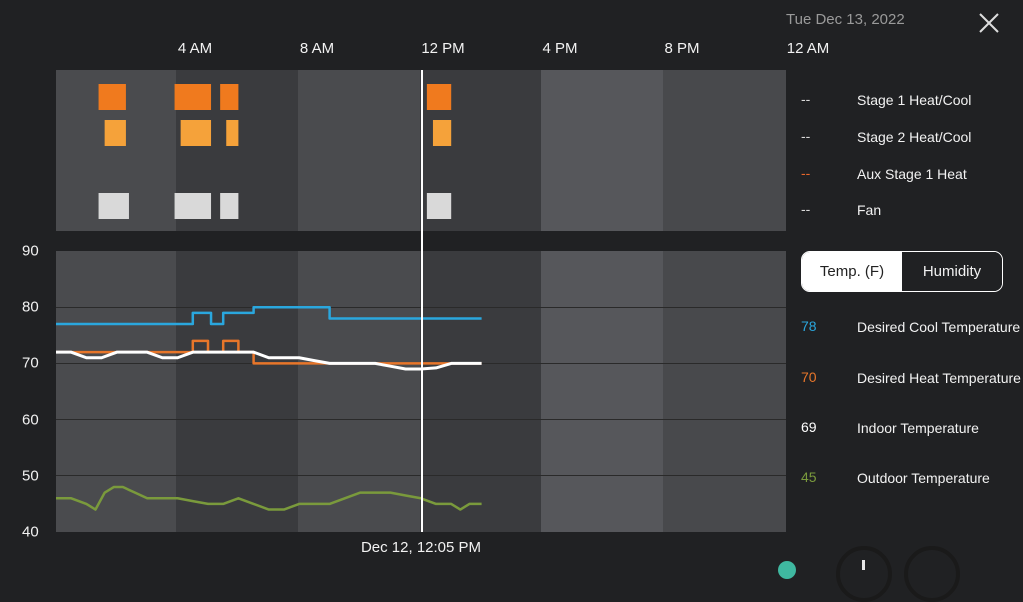  Describe the element at coordinates (939, 378) in the screenshot. I see `legend-label: Desired Heat Temperature` at that location.